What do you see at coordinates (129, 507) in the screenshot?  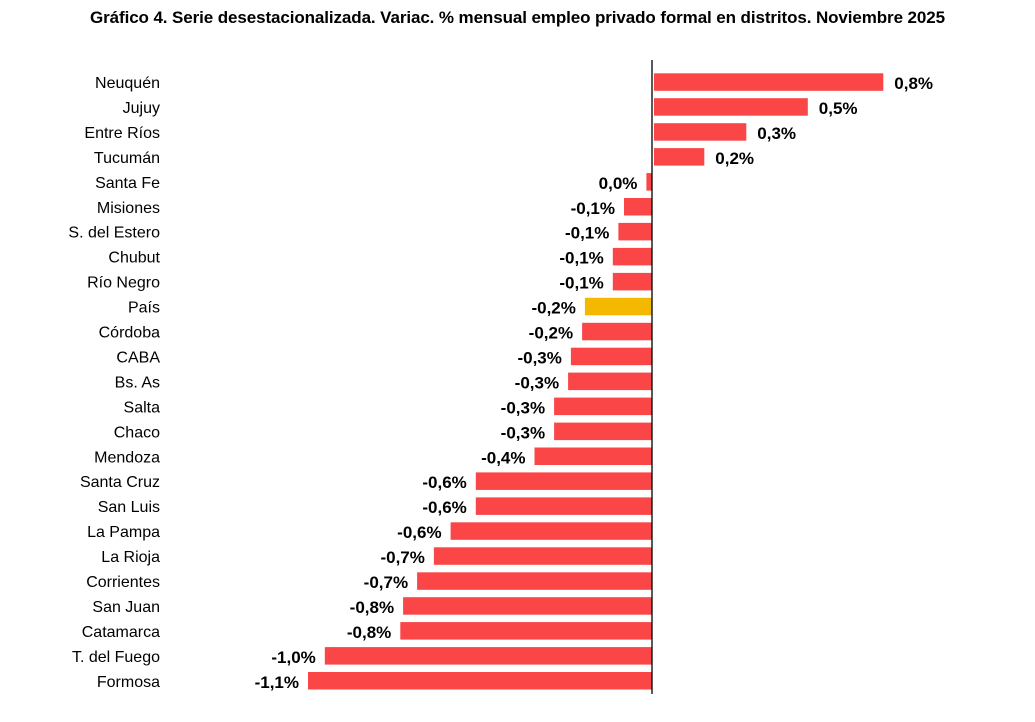 I see `category-label: San Luis` at bounding box center [129, 507].